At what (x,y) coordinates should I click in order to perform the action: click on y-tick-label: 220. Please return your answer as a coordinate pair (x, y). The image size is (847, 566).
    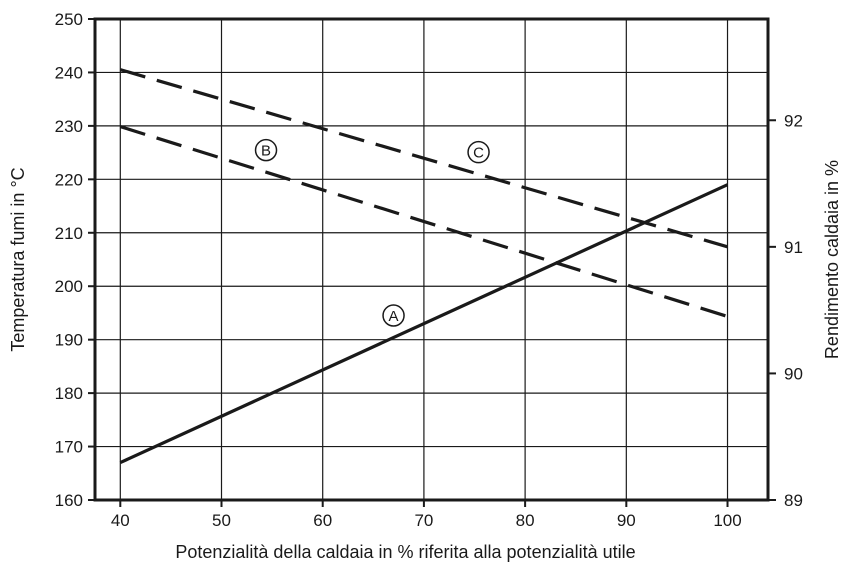
    Looking at the image, I should click on (69, 179).